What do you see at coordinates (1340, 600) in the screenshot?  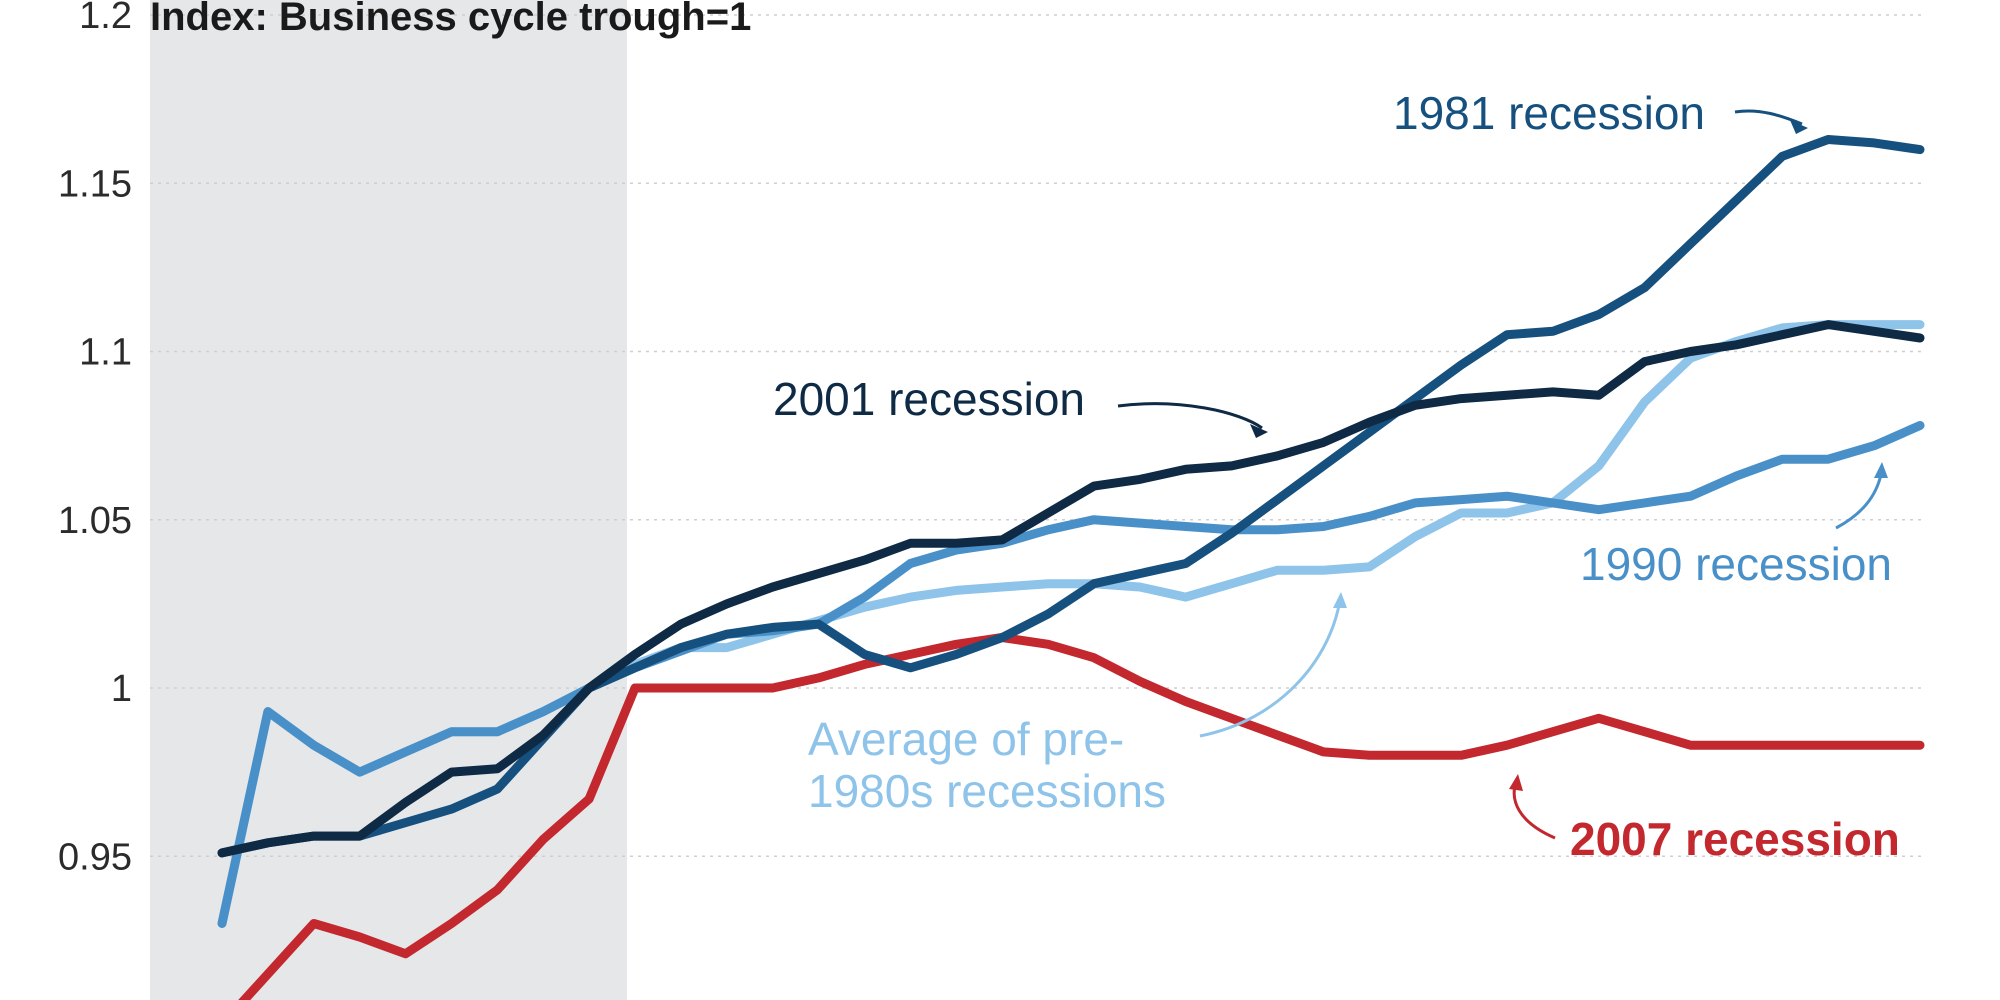 I see `arrowhead-pre1980` at bounding box center [1340, 600].